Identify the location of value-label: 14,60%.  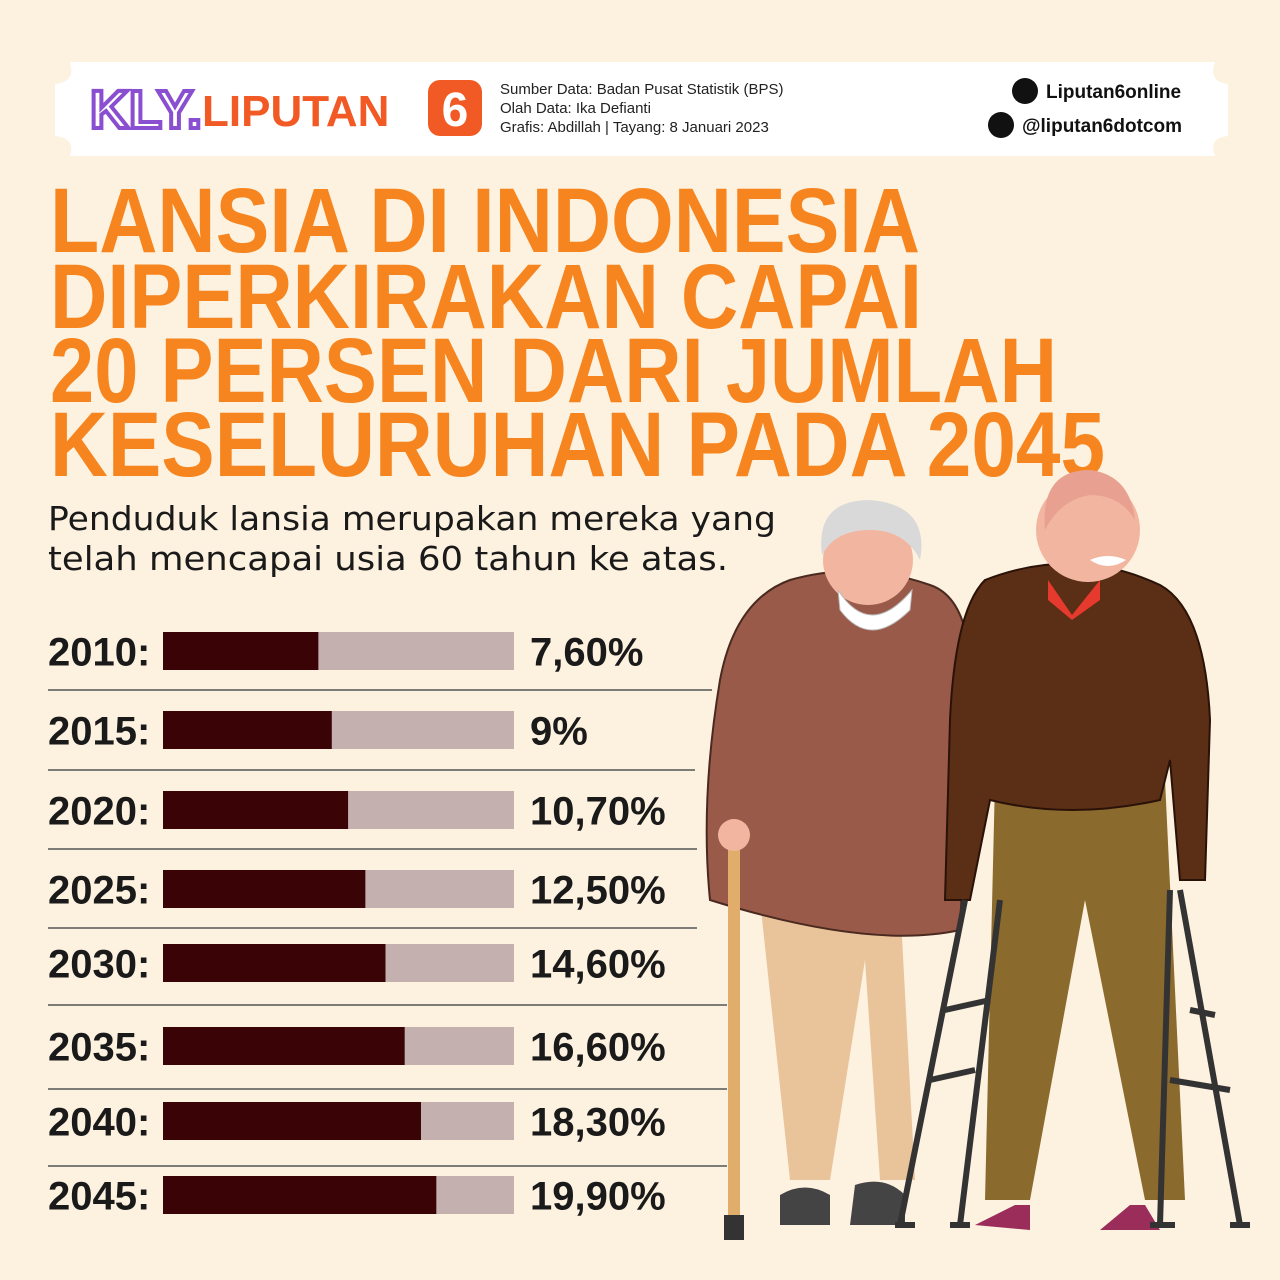
(598, 965).